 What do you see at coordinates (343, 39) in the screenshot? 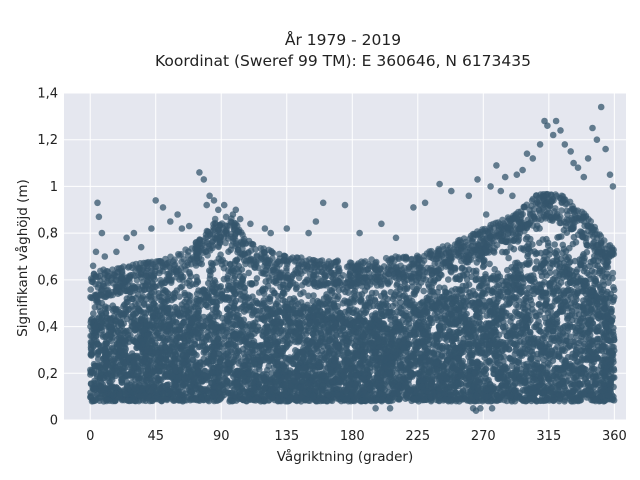
I see `chart-title-line-1: År 1979 - 2019` at bounding box center [343, 39].